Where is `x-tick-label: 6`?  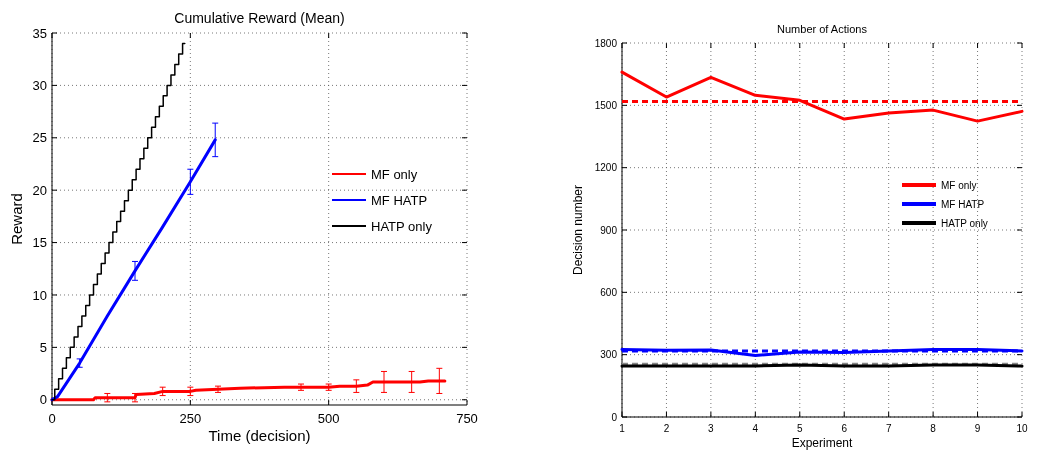
x-tick-label: 6 is located at coordinates (844, 428).